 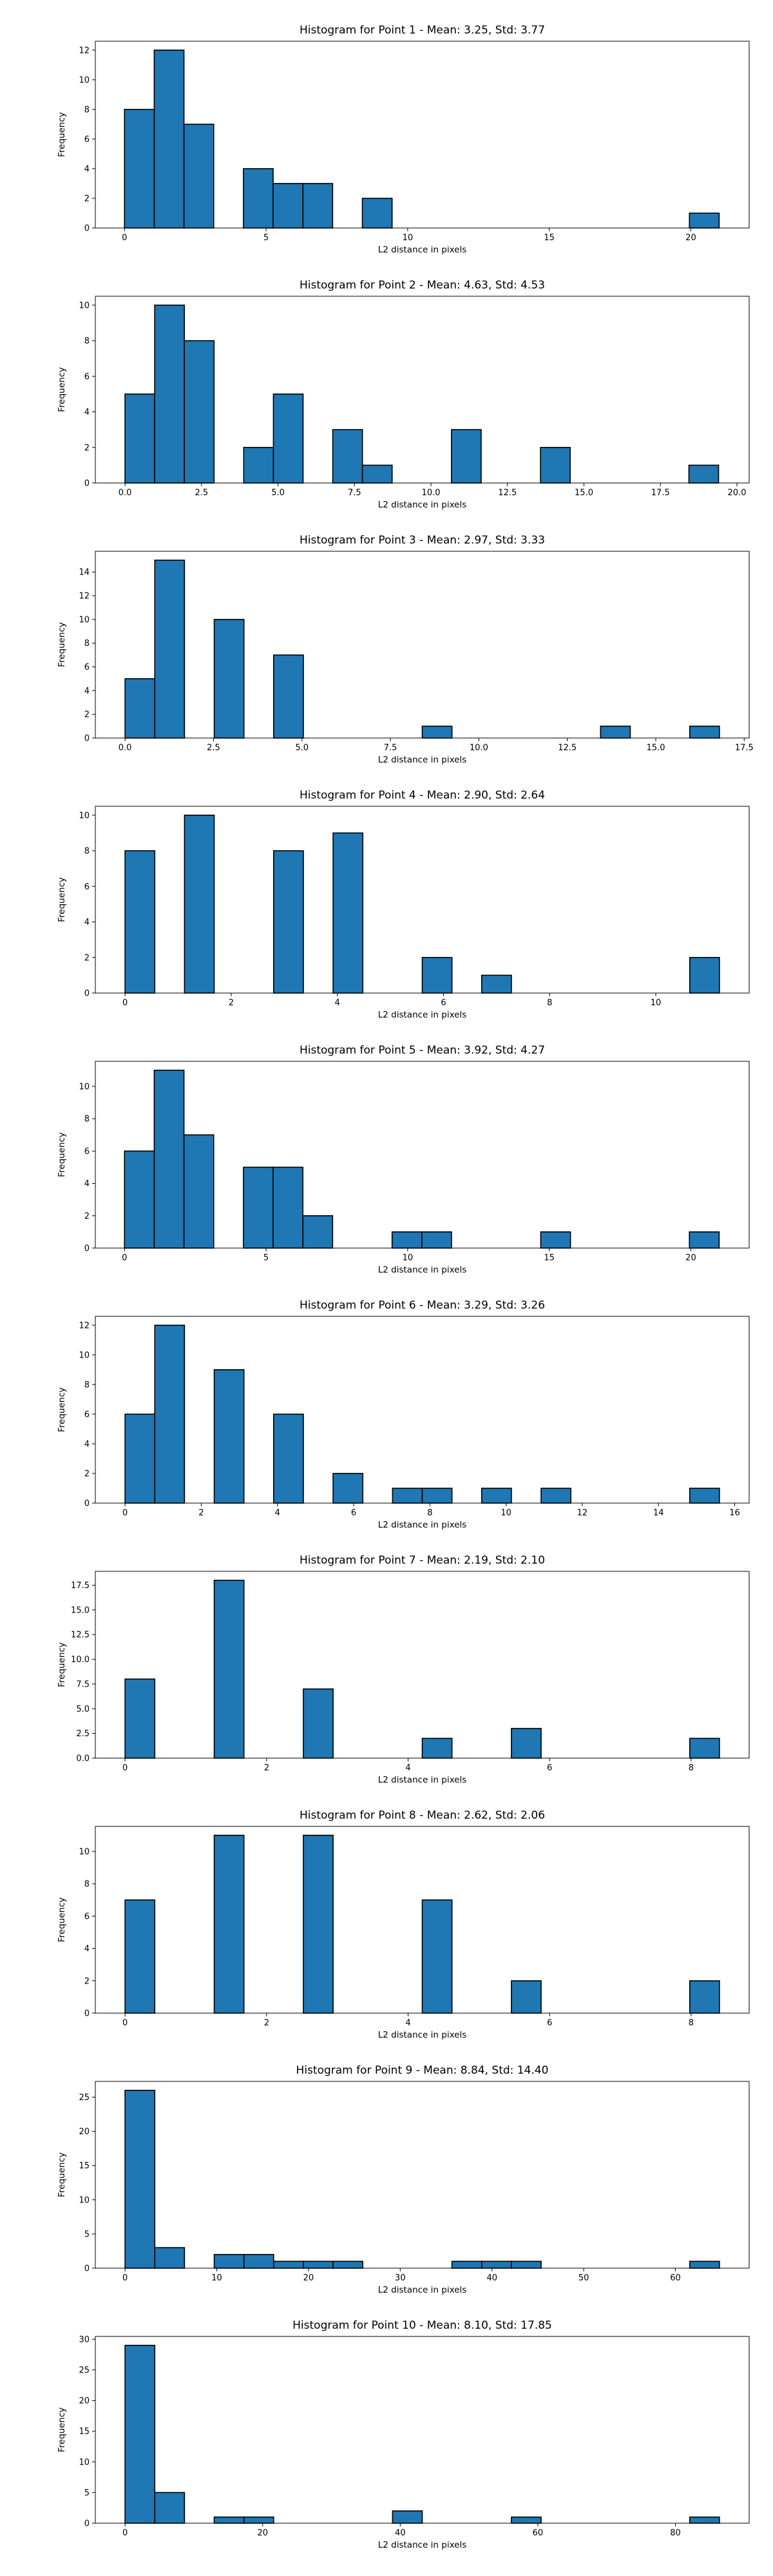 What do you see at coordinates (354, 493) in the screenshot?
I see `x-tick-label: 7.5` at bounding box center [354, 493].